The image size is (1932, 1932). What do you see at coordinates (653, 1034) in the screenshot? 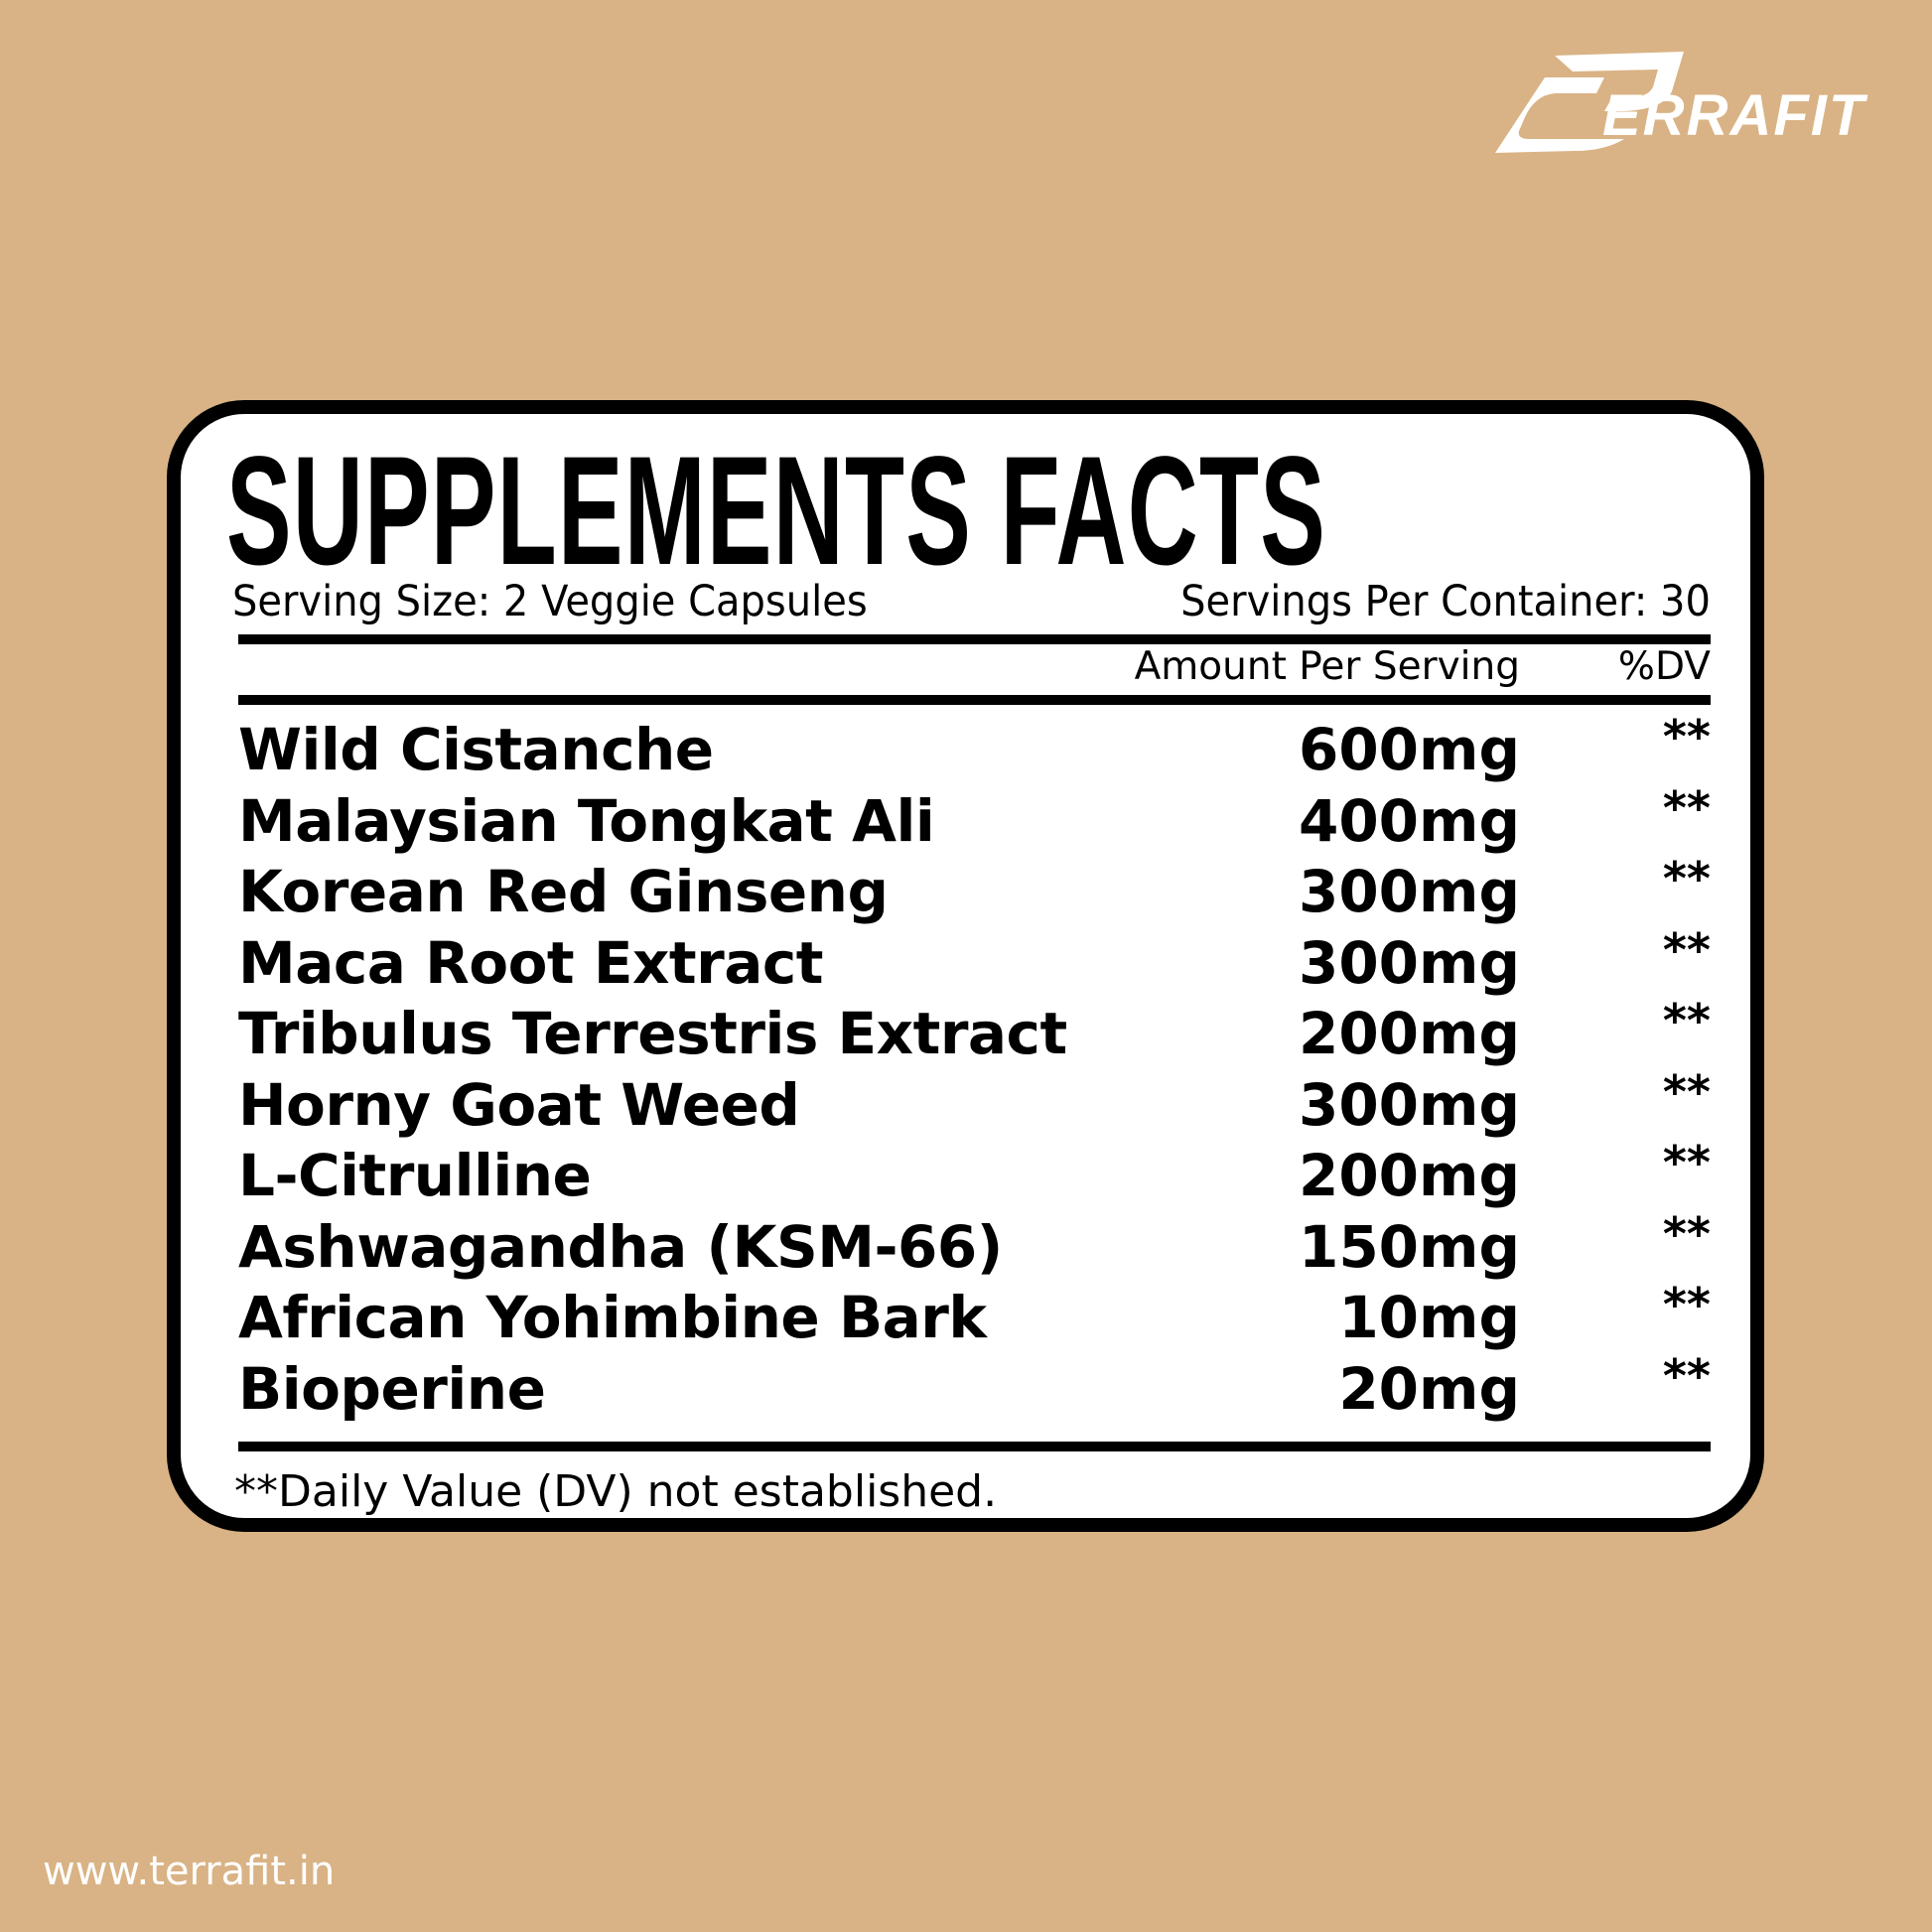
I see `ingredient-name: Tribulus Terrestris Extract` at bounding box center [653, 1034].